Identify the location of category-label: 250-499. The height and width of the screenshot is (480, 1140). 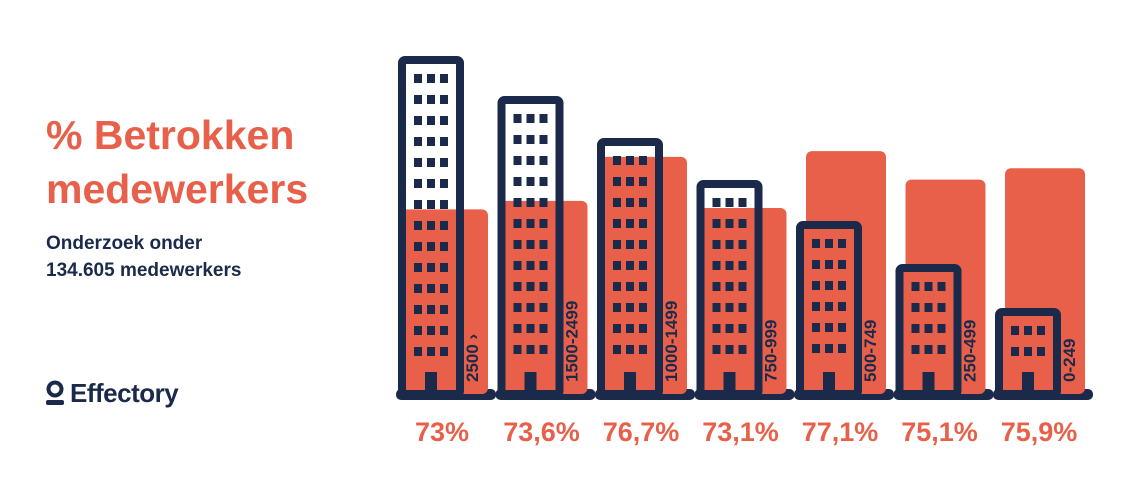
(970, 351).